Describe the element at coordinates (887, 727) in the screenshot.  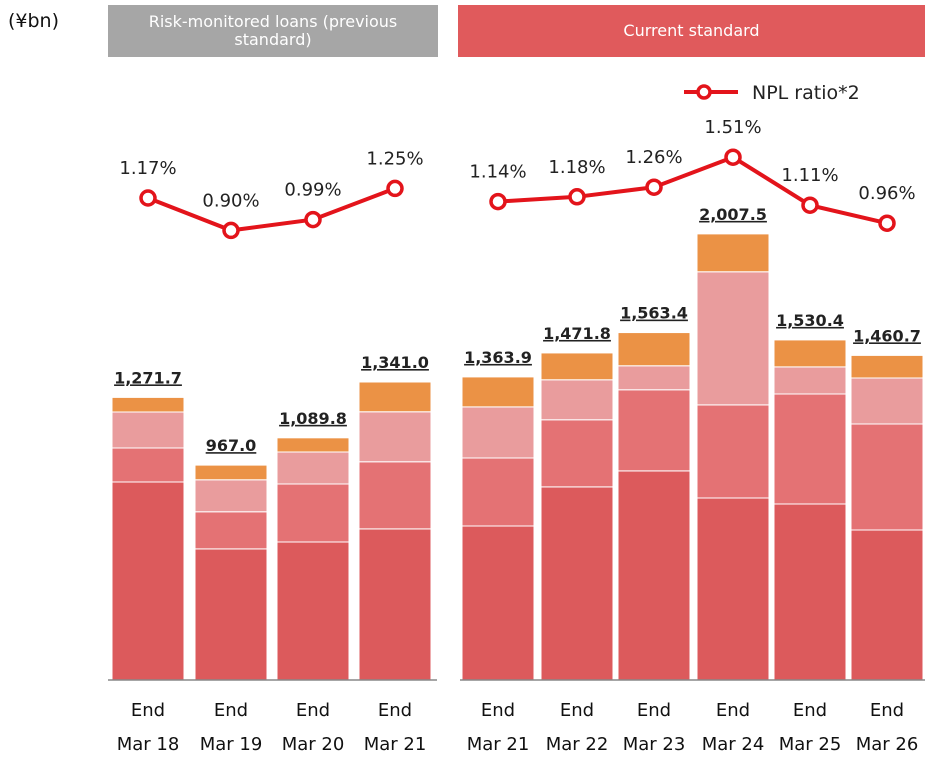
I see `x-tick-label: End Mar 26` at that location.